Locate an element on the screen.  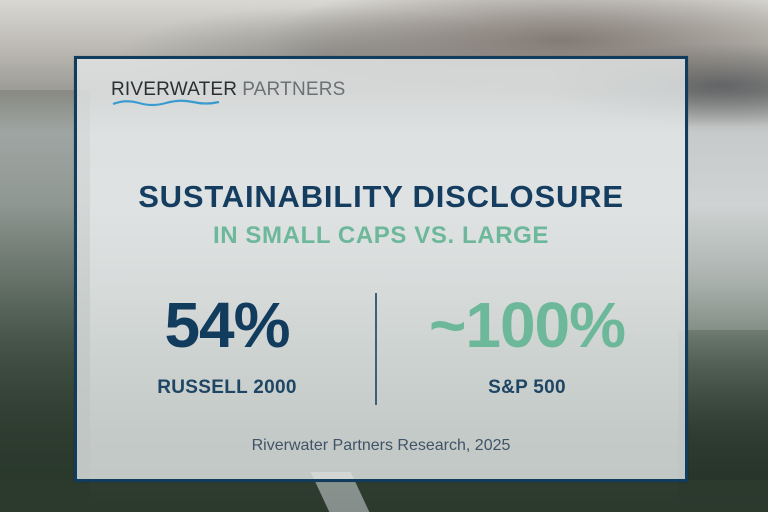
stat-sp-500: ~100% S&P 500 is located at coordinates (527, 346).